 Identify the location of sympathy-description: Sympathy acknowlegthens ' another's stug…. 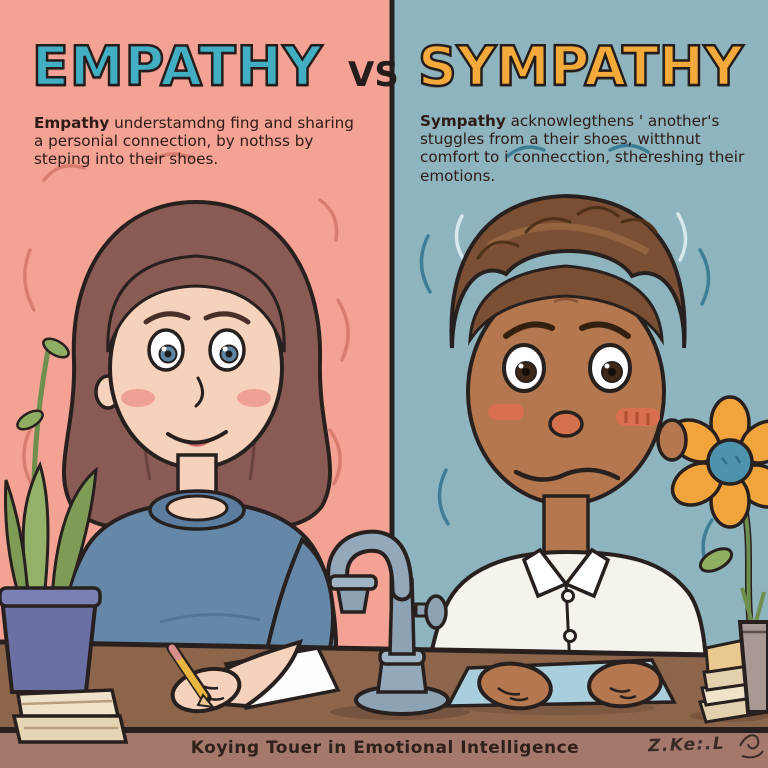
(586, 148).